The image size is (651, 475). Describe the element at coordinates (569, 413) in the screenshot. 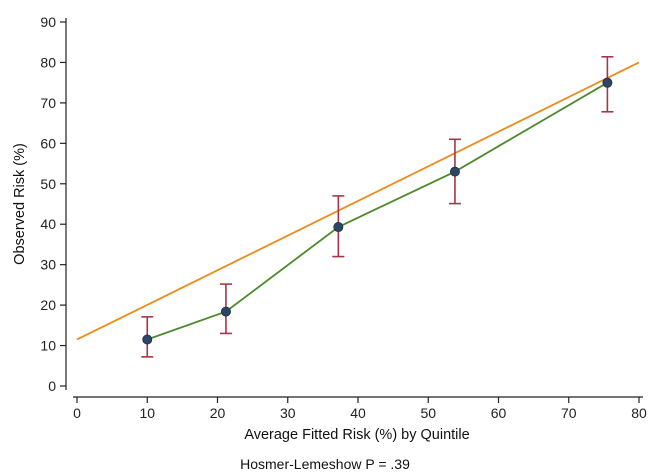

I see `x-tick-label: 70` at that location.